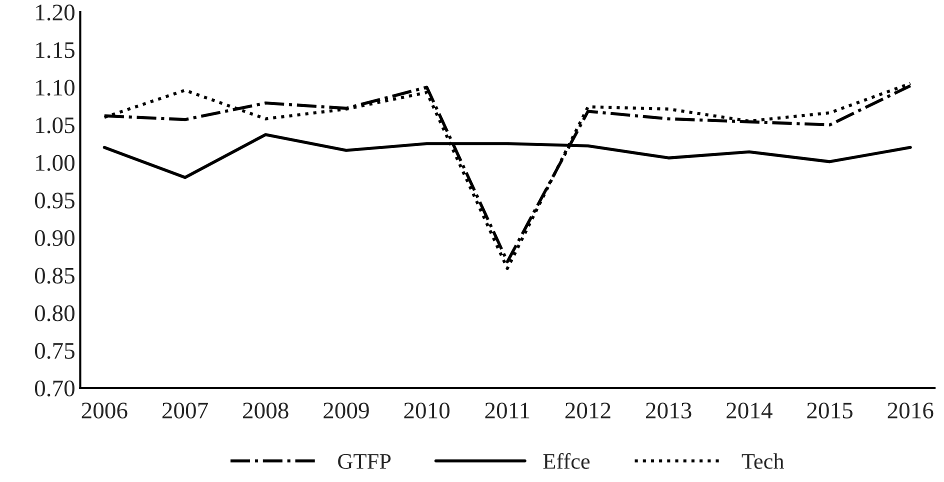  Describe the element at coordinates (265, 410) in the screenshot. I see `x-tick-label: 2008` at that location.